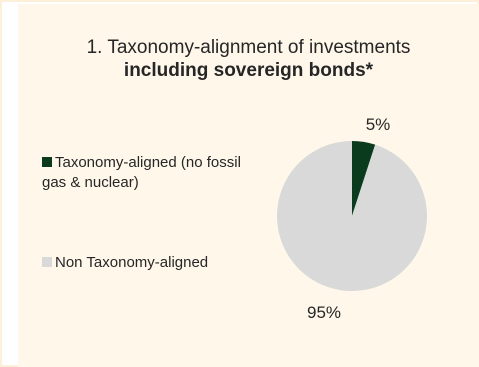 This screenshot has width=479, height=367. I want to click on pie-slices, so click(351, 216).